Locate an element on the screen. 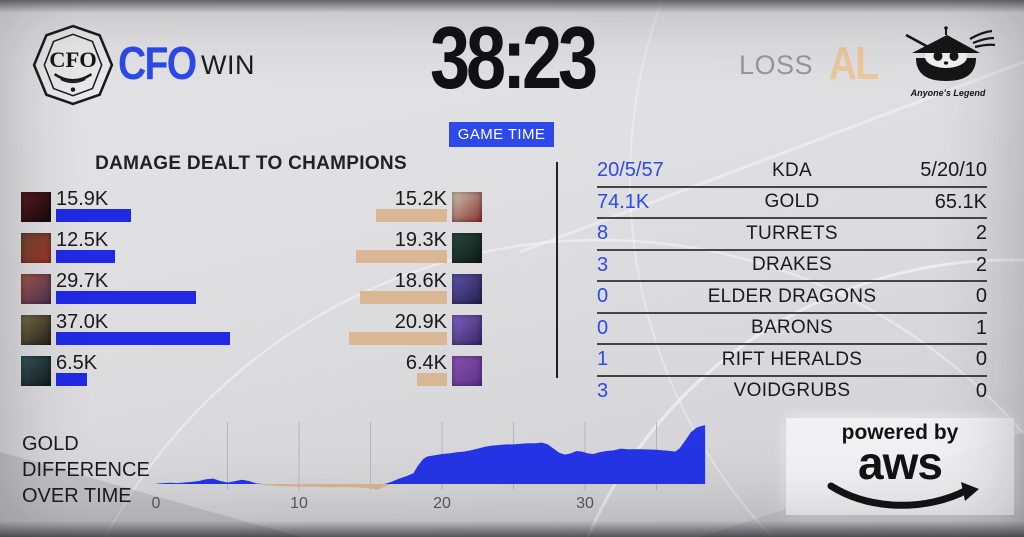 Image resolution: width=1024 pixels, height=537 pixels. powered-by-aws-badge: powered by aws is located at coordinates (900, 466).